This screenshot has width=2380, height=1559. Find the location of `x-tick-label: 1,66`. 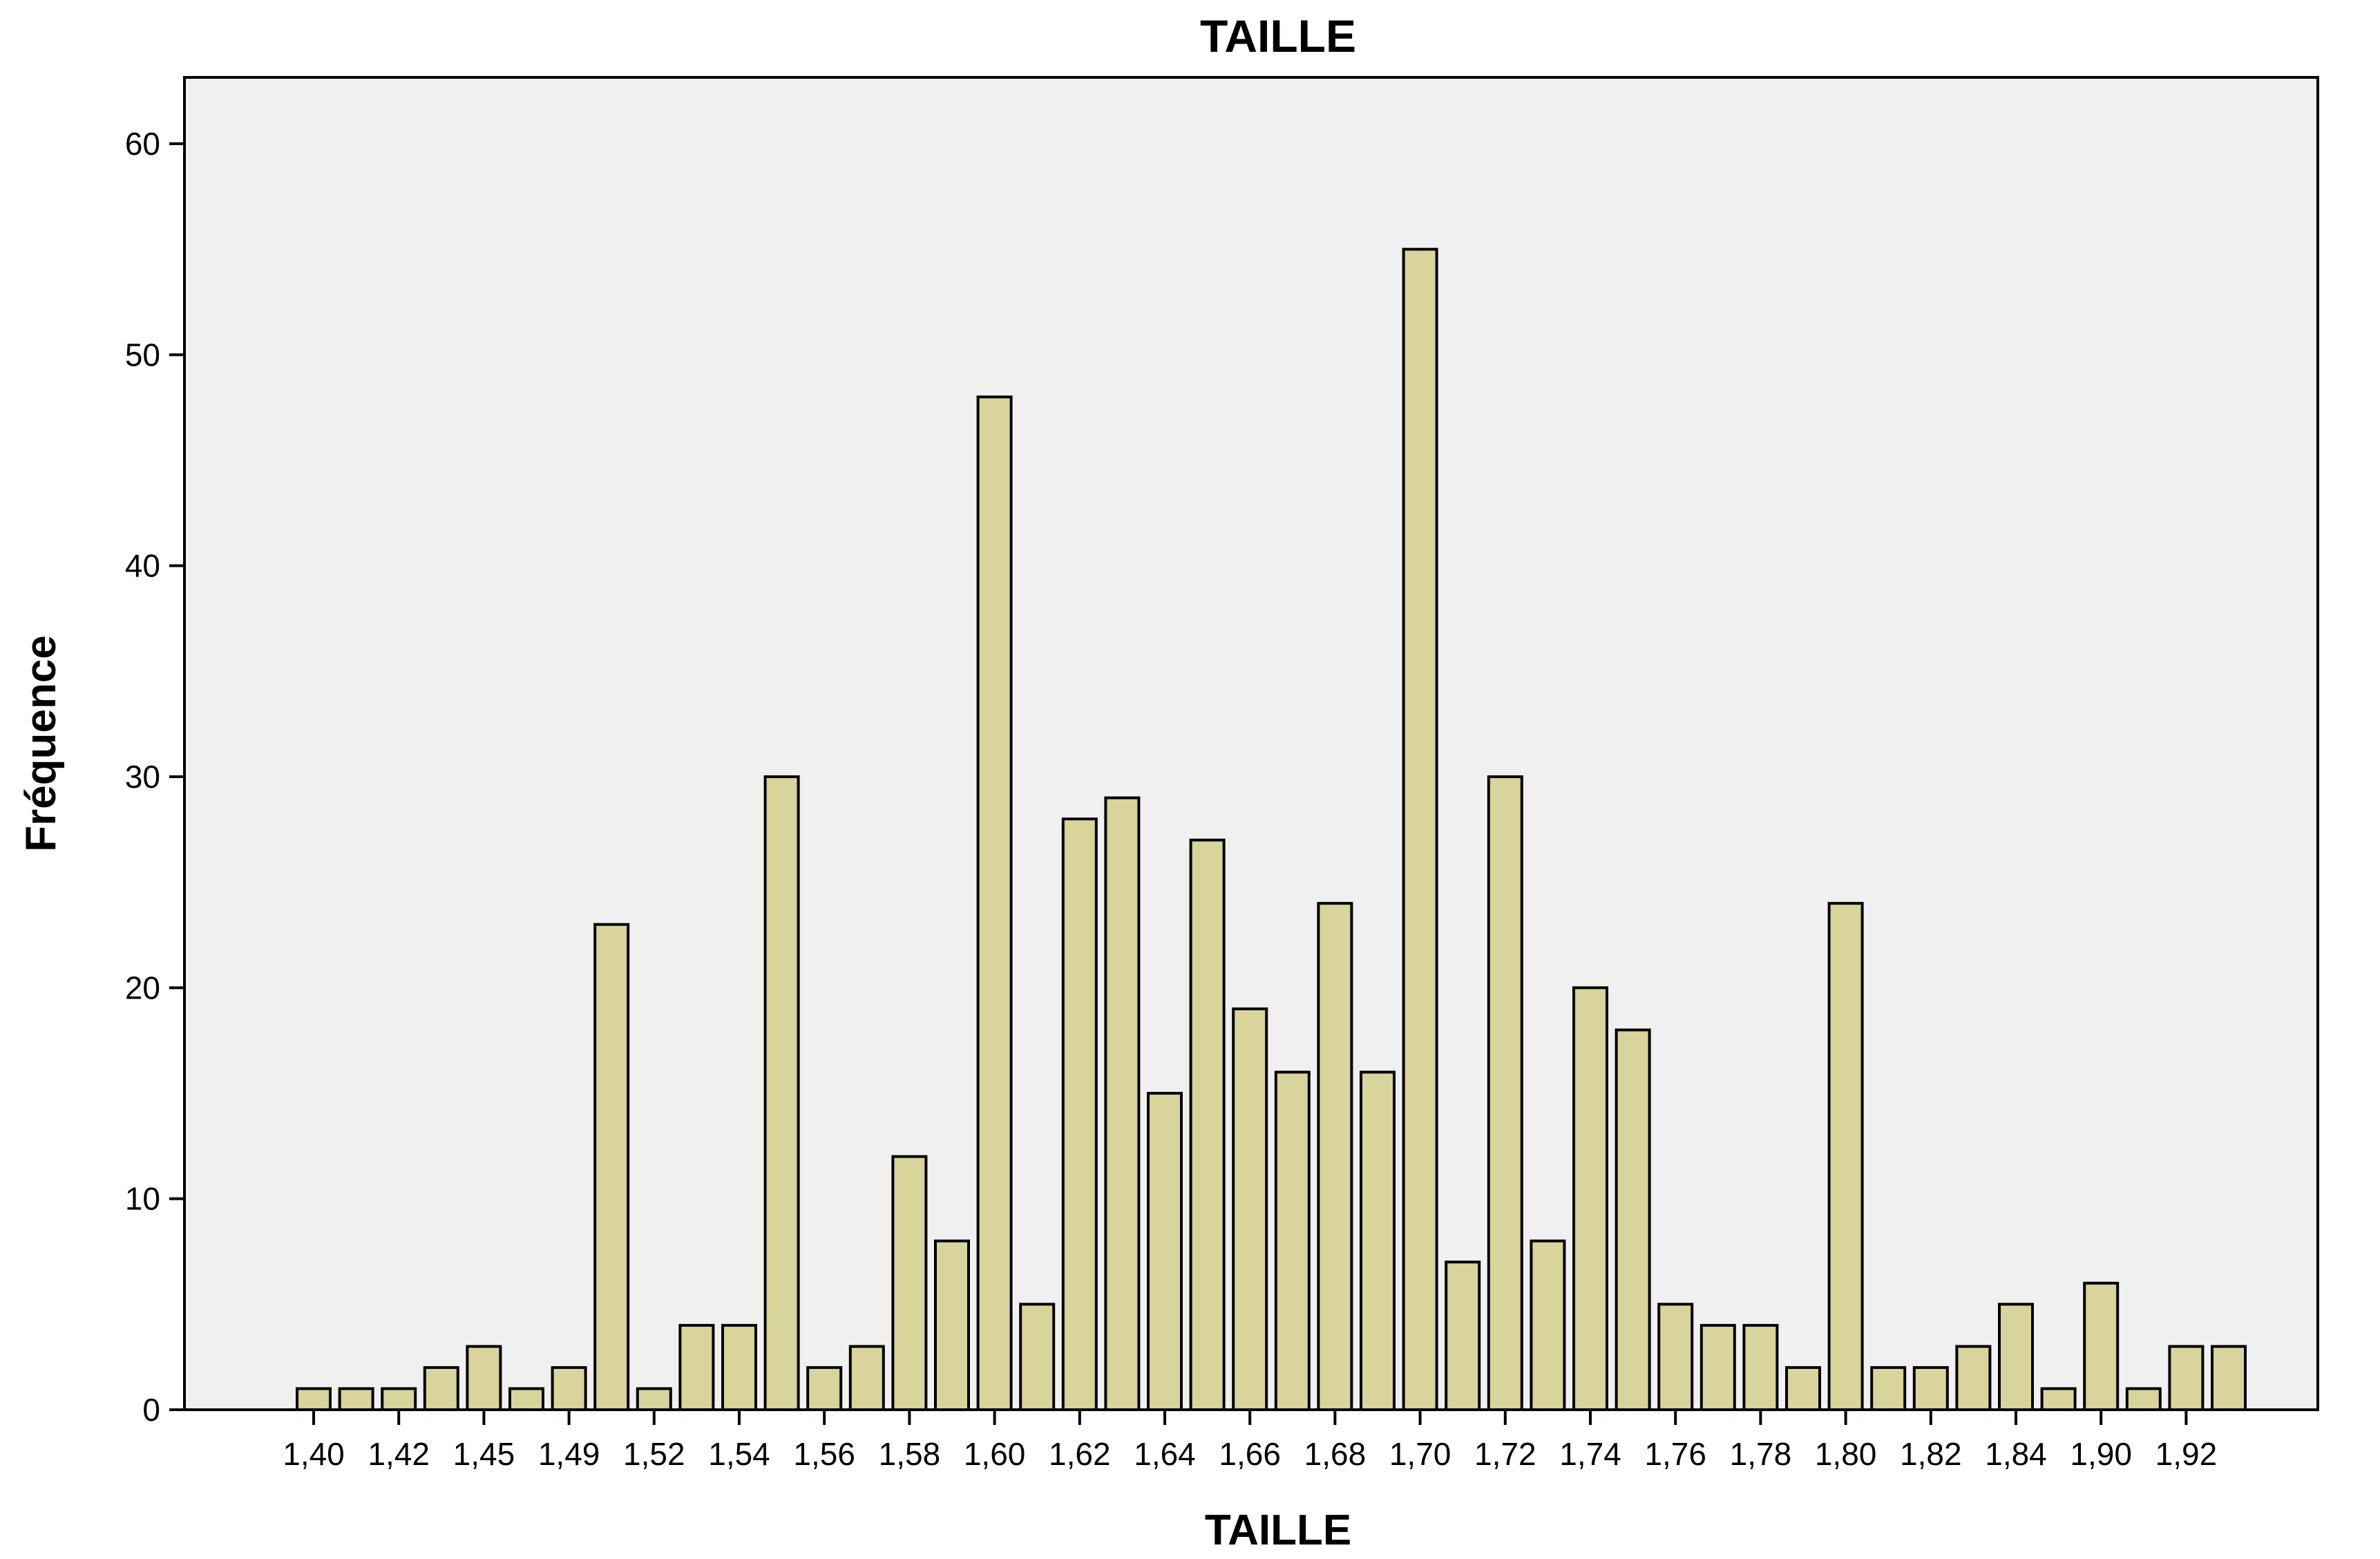

x-tick-label: 1,66 is located at coordinates (1250, 1454).